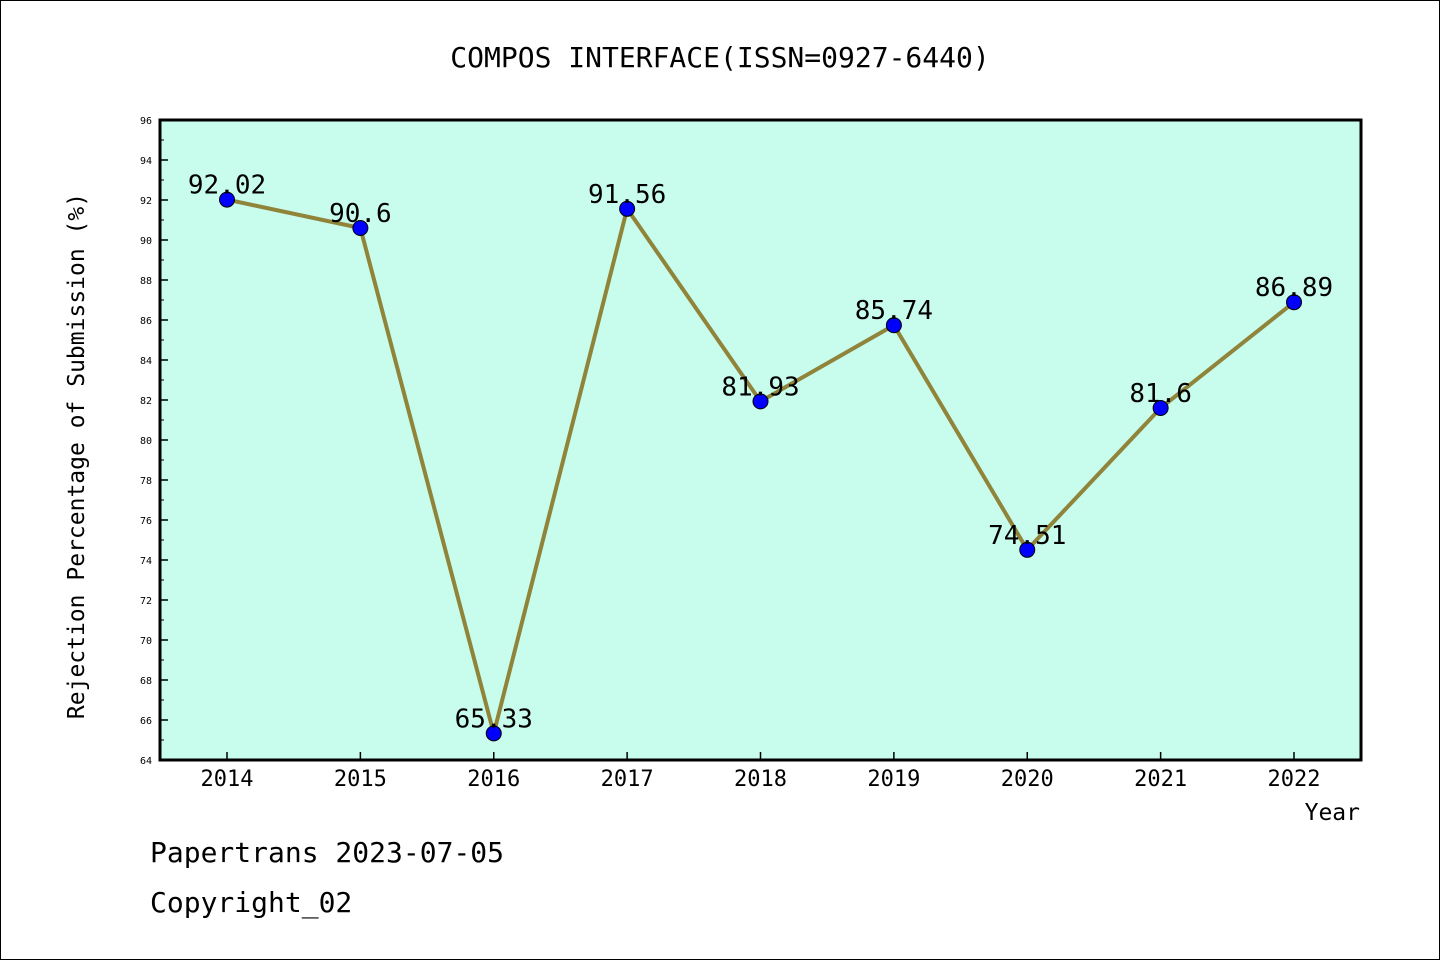 This screenshot has width=1440, height=960. I want to click on x-tick-label: 2020, so click(1027, 779).